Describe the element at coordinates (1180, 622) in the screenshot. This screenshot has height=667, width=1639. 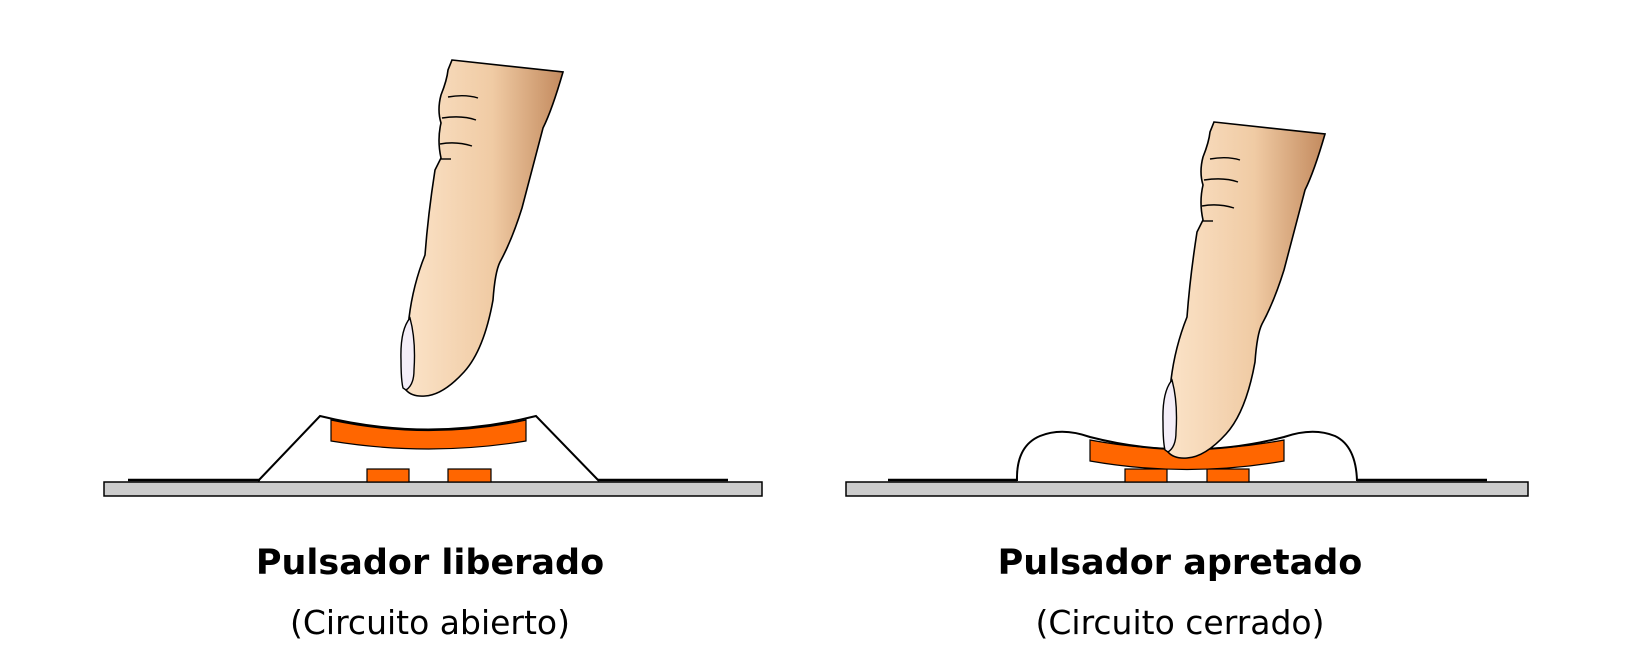
I see `caption-pressed-subtitle: (Circuito cerrado)` at that location.